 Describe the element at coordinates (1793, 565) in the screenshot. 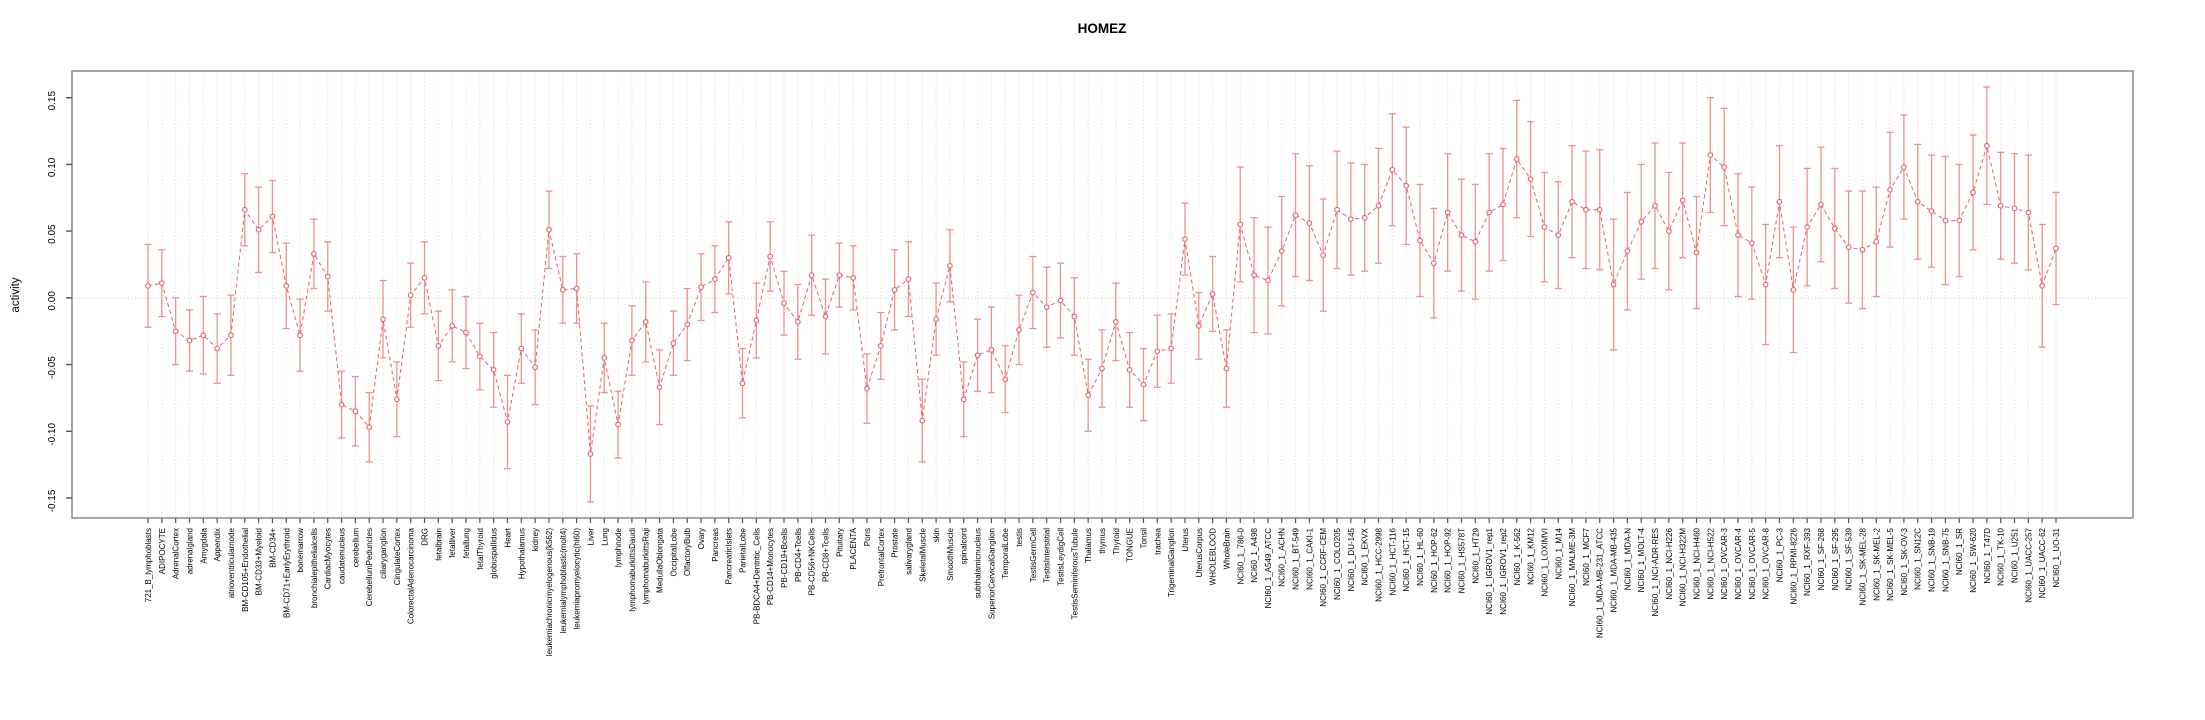

I see `x-tick-label: NCI60_1_RPMI-8226` at that location.